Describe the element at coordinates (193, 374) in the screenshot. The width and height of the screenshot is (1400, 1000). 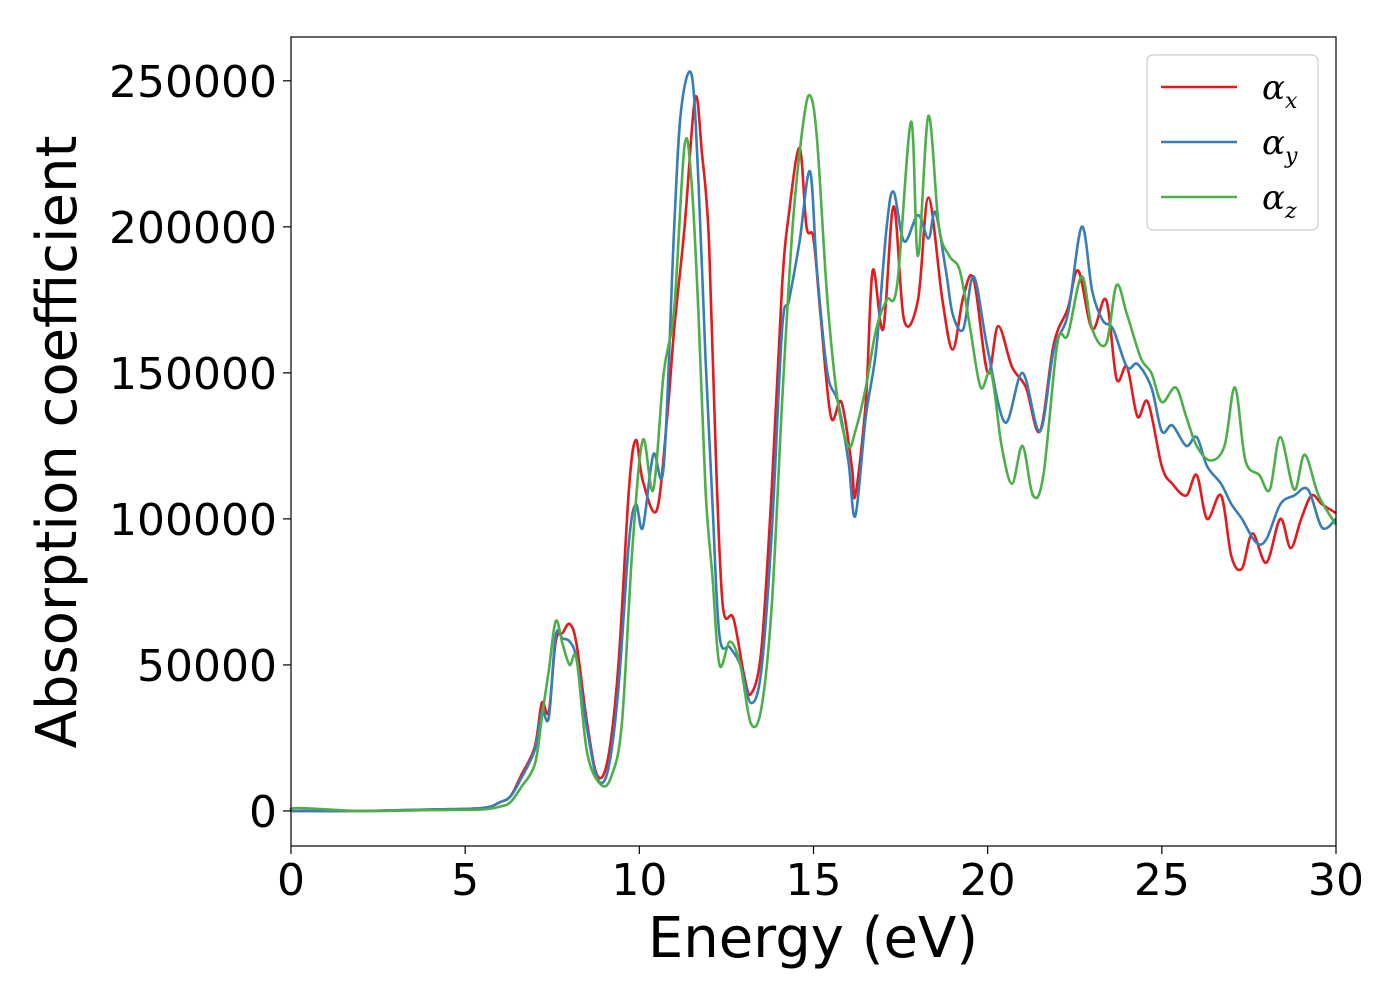
I see `y-tick-label: 150000` at that location.